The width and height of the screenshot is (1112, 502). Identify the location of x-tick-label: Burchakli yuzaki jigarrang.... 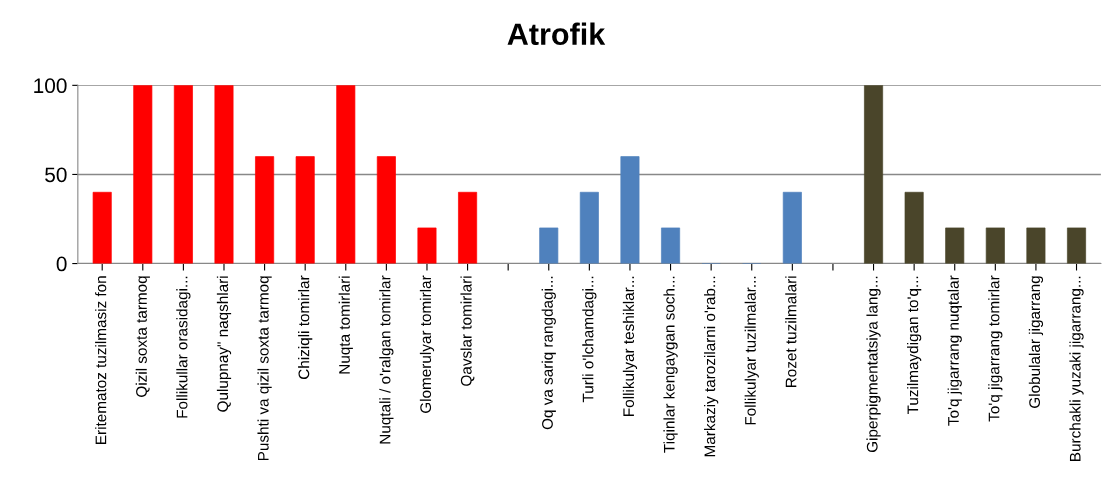
(1076, 368).